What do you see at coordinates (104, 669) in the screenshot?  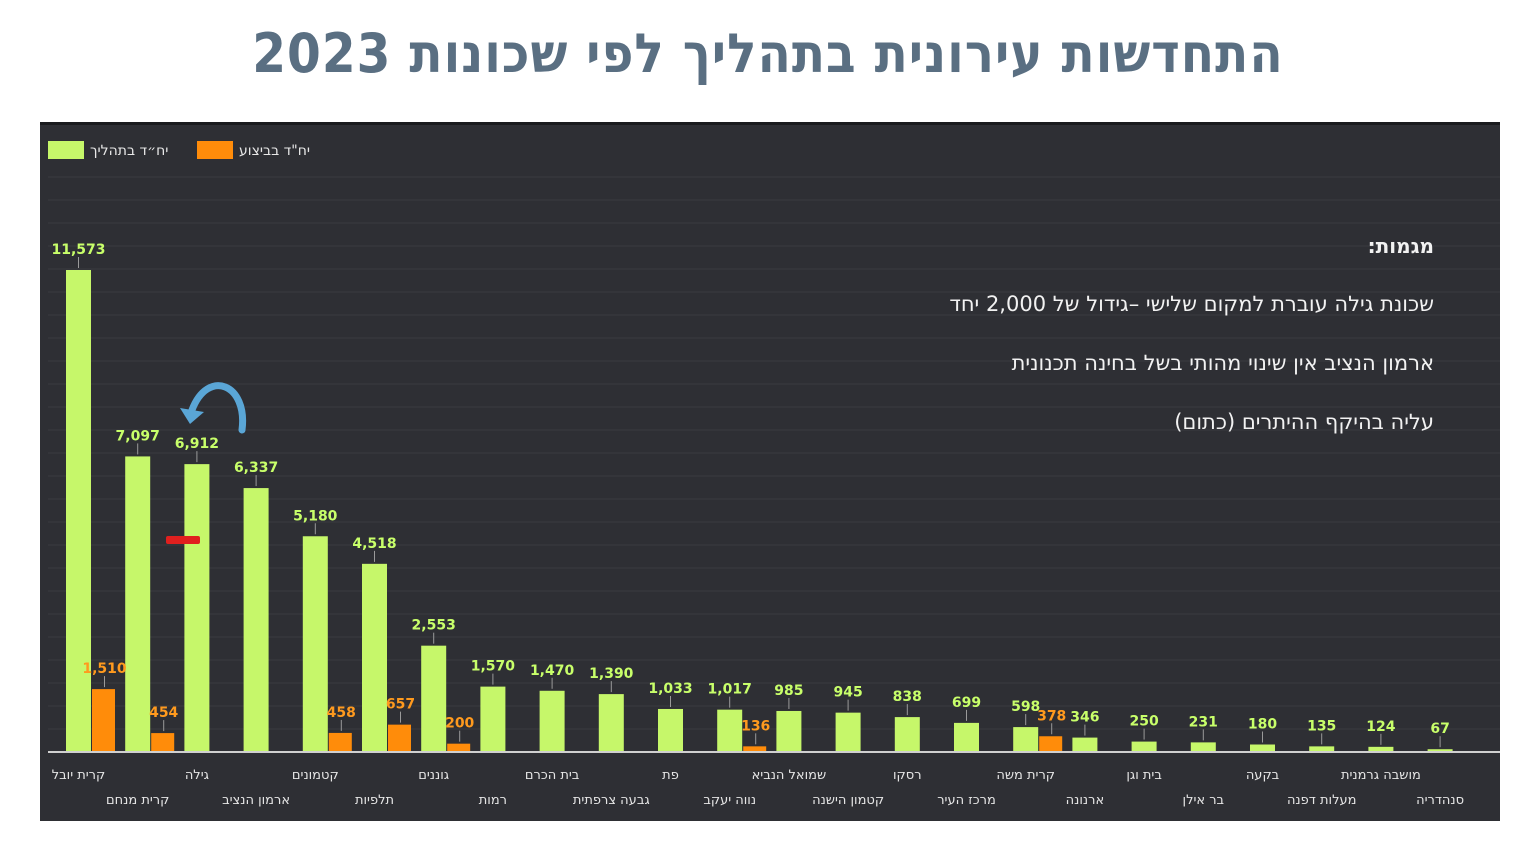 I see `value-label-in-execution: 1,510` at bounding box center [104, 669].